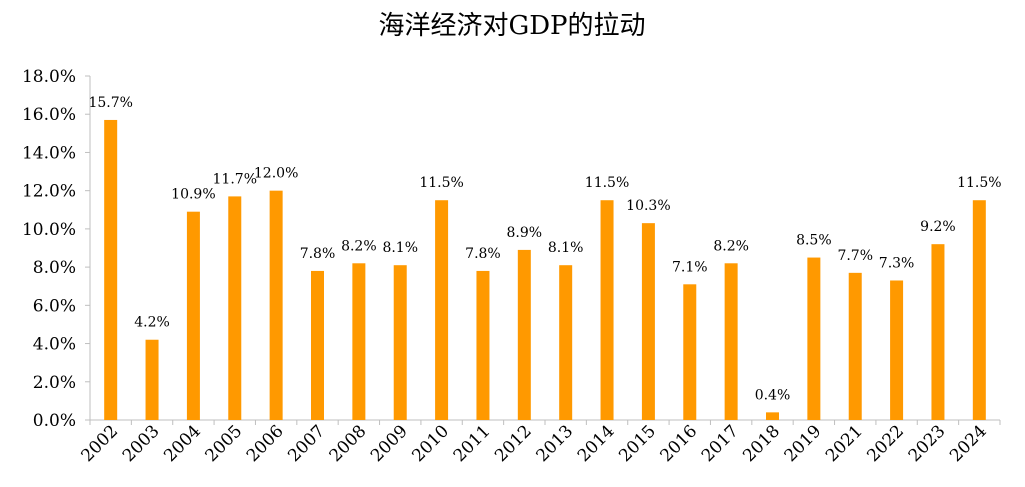  I want to click on x-tick-label: 2012, so click(513, 443).